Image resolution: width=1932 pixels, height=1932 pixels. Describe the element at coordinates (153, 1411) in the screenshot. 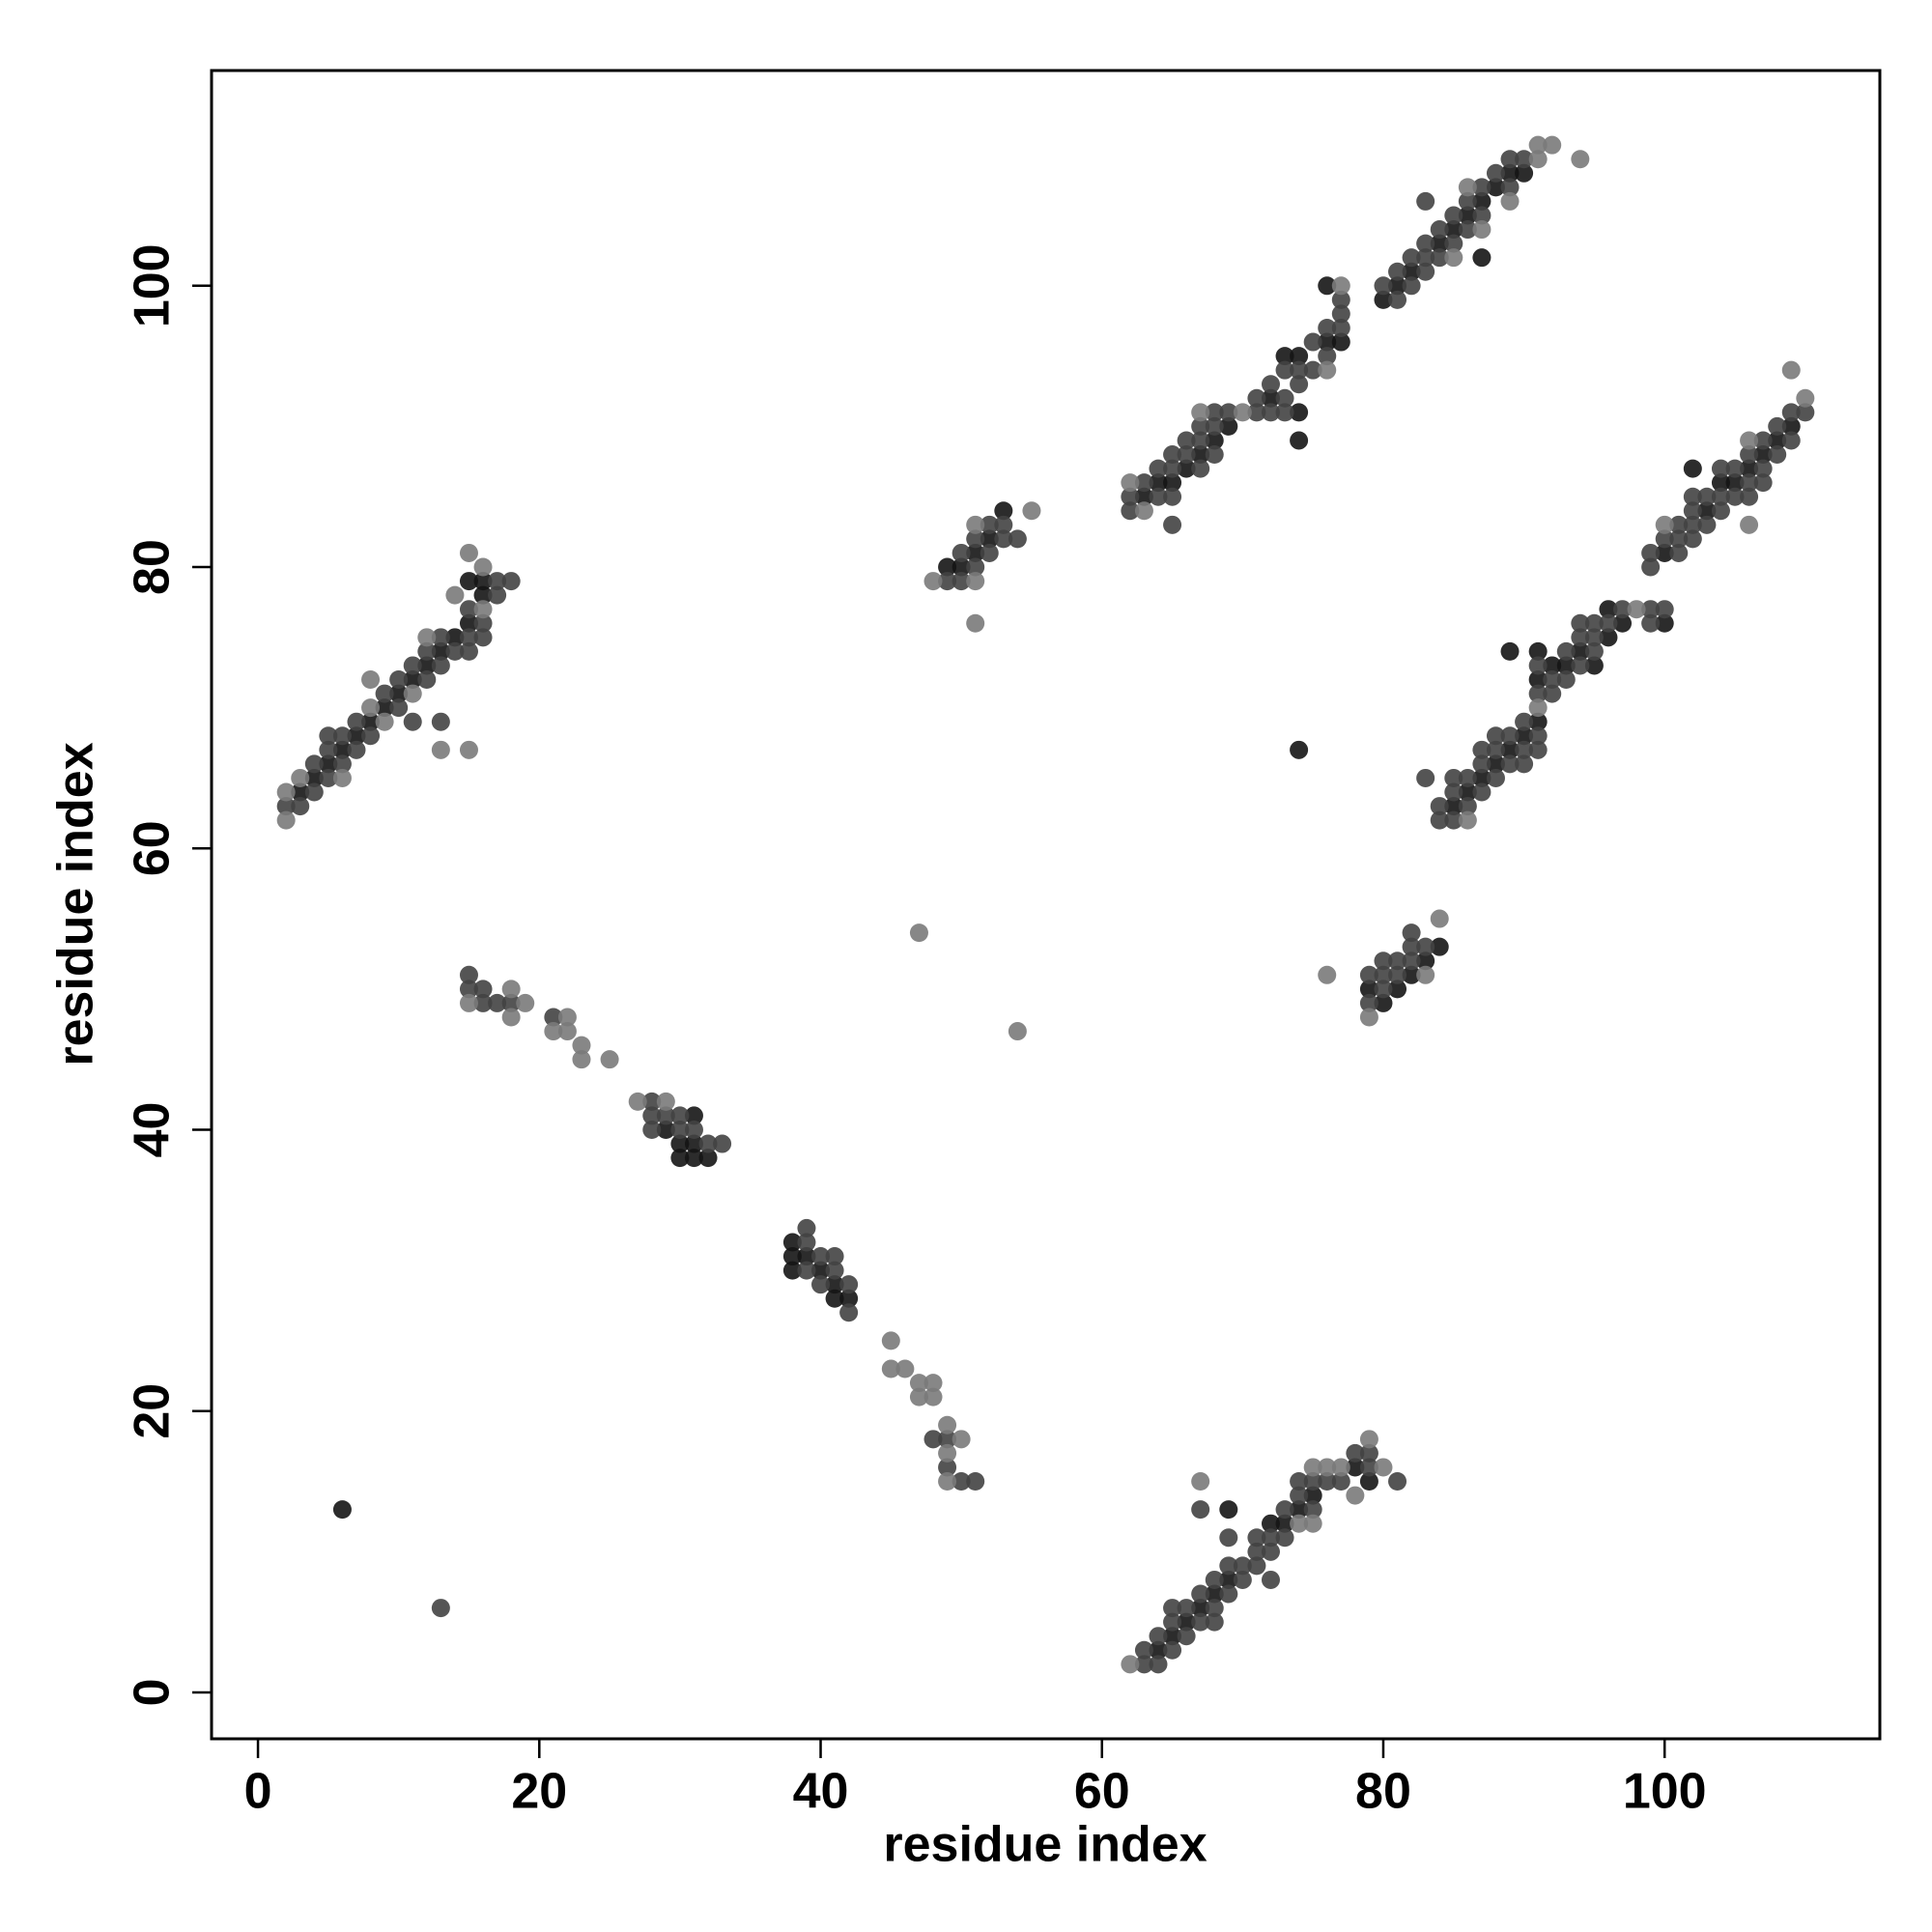

I see `y-tick-label: 20` at that location.